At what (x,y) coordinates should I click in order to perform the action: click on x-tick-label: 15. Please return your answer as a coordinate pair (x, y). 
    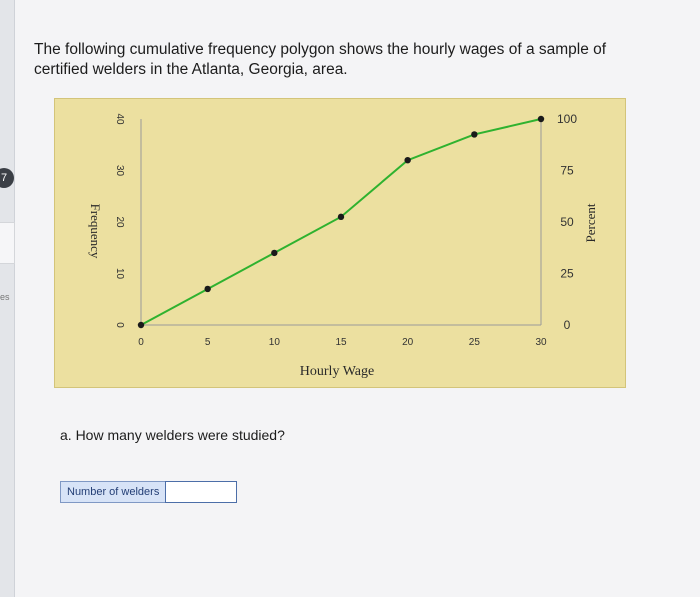
    Looking at the image, I should click on (341, 342).